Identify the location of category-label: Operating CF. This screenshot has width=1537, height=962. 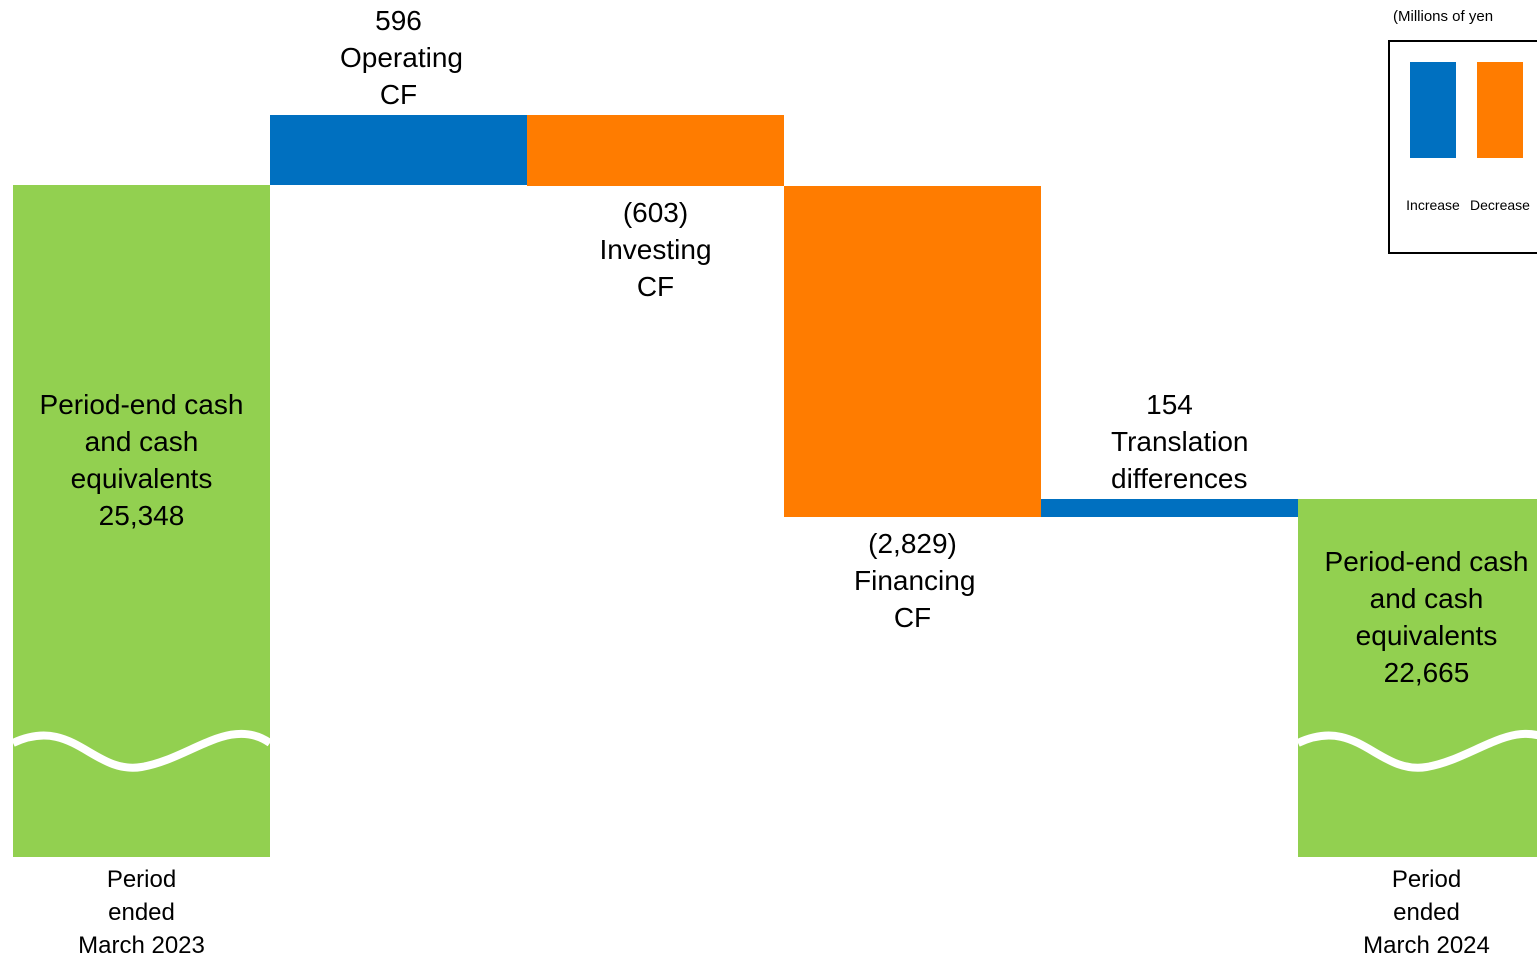
(401, 76).